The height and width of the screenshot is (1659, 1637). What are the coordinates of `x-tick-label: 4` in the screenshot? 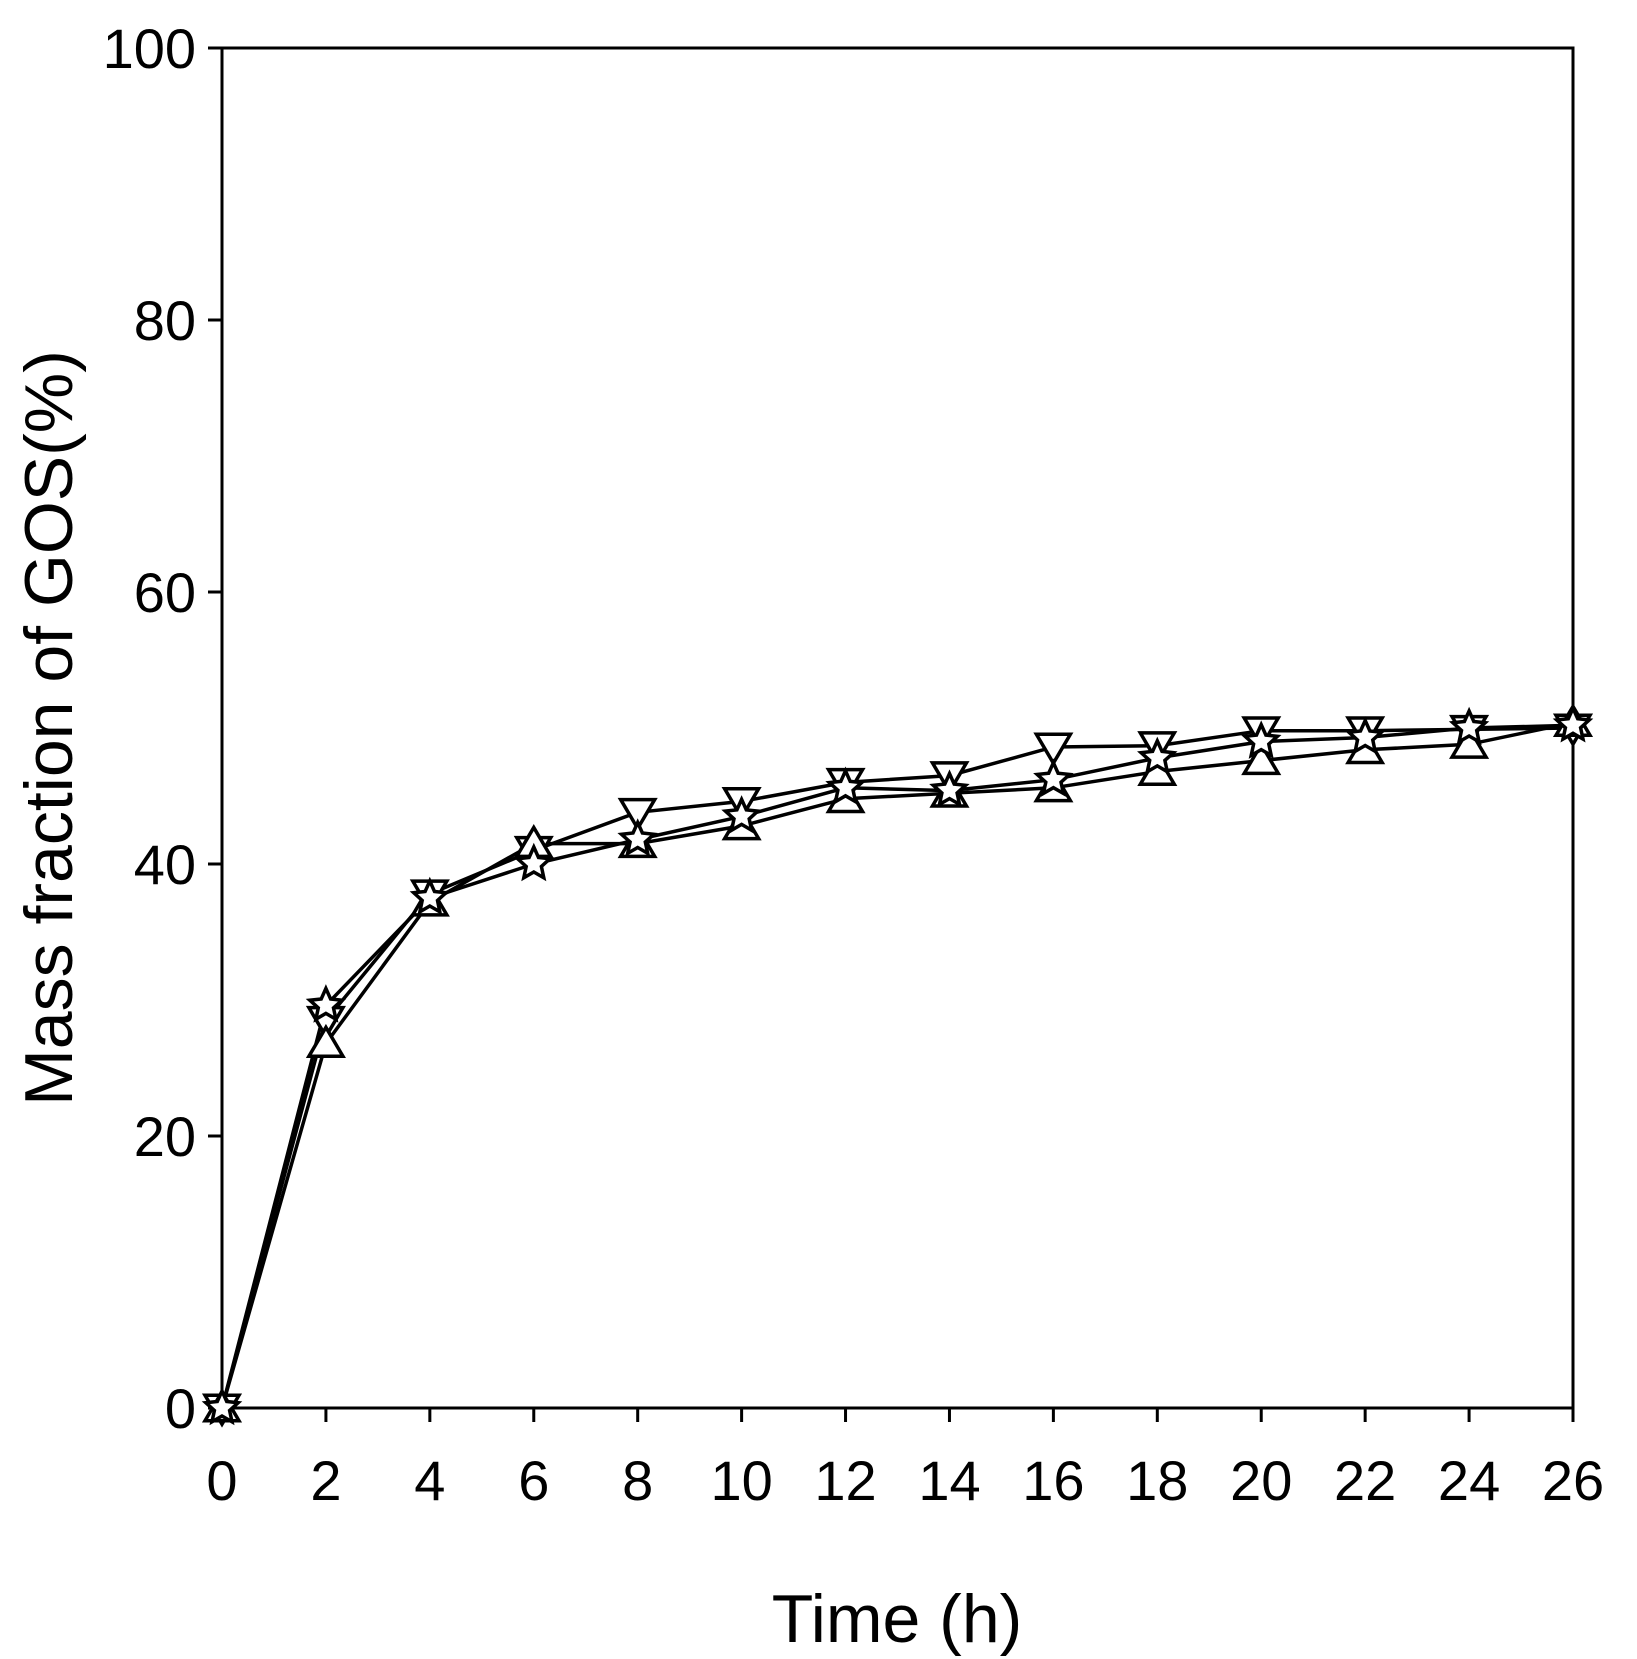 It's located at (429, 1480).